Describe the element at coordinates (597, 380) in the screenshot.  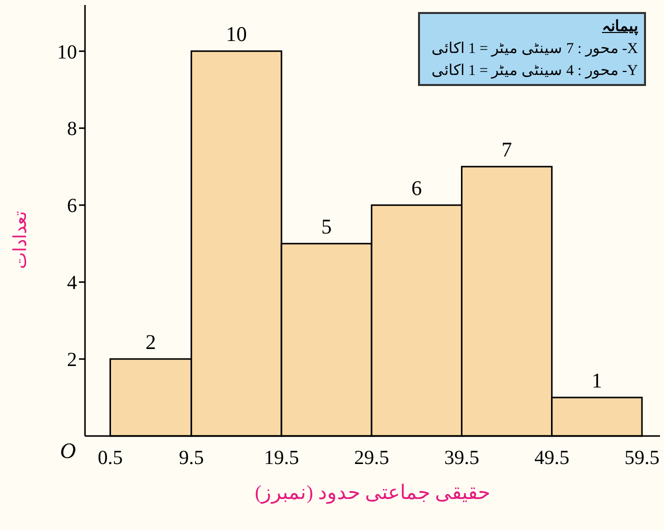
I see `data-label: 1` at that location.